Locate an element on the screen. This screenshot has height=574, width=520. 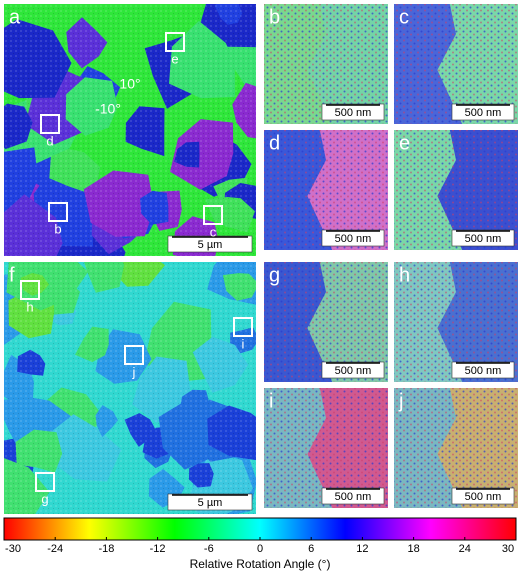
inset-label: j is located at coordinates (134, 371).